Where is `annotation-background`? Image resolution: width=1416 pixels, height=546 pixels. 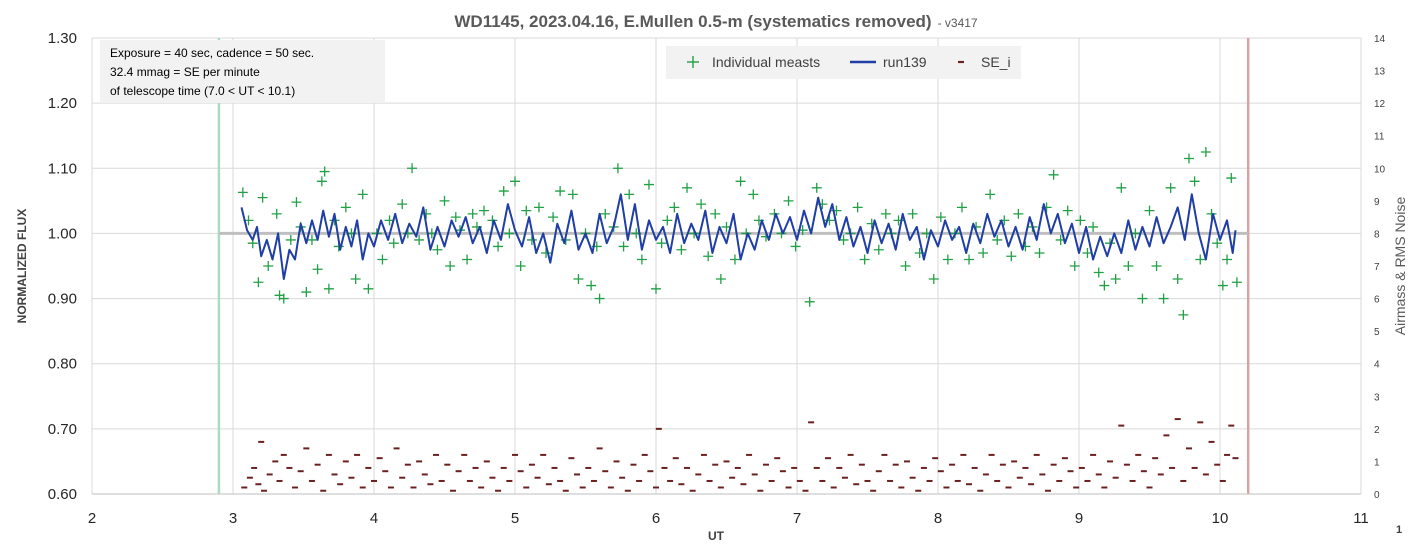 annotation-background is located at coordinates (242, 71).